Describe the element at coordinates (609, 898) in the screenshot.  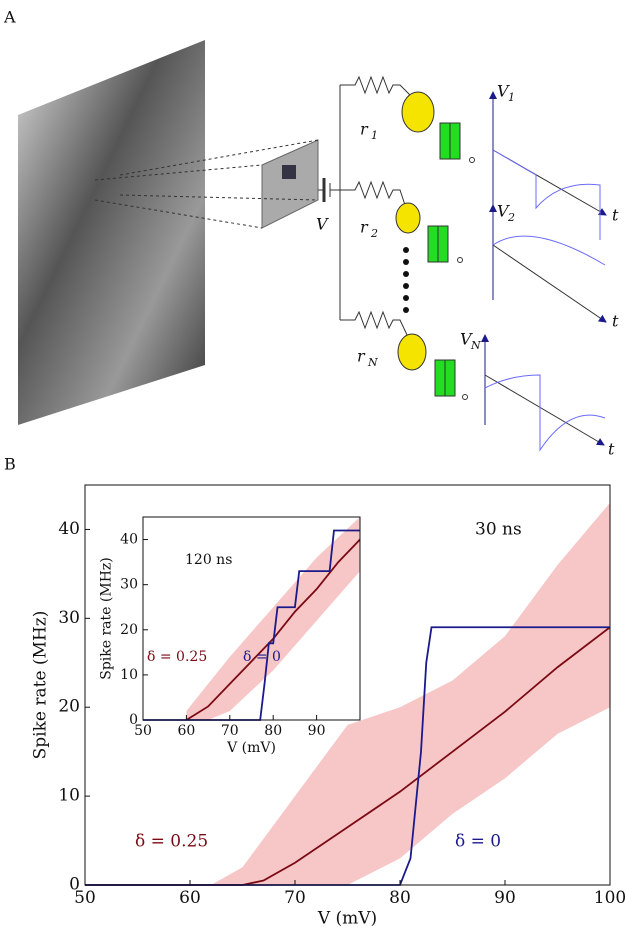
I see `x-tick-label: 100` at that location.